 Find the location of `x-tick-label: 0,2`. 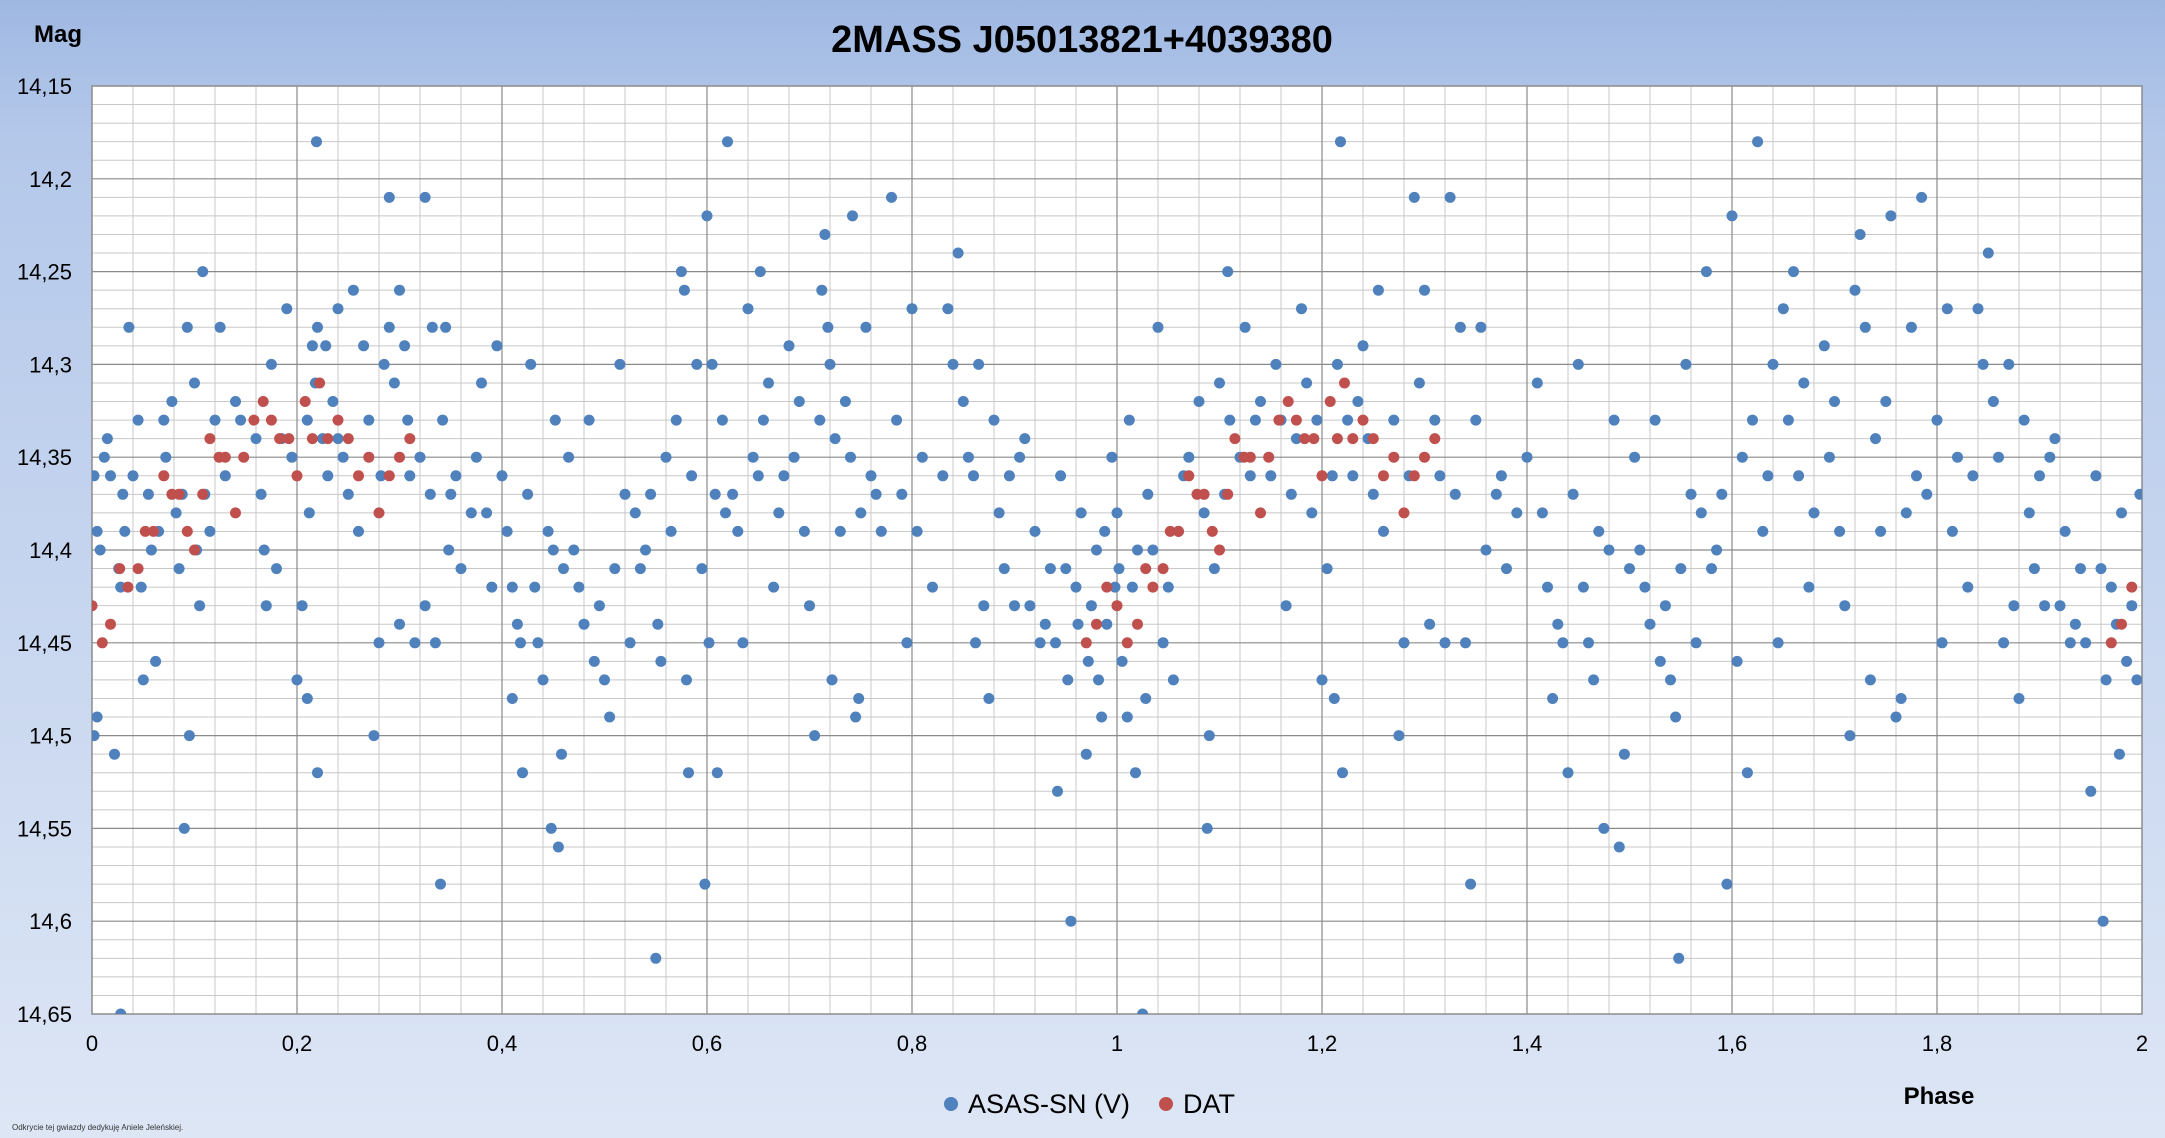

x-tick-label: 0,2 is located at coordinates (297, 1043).